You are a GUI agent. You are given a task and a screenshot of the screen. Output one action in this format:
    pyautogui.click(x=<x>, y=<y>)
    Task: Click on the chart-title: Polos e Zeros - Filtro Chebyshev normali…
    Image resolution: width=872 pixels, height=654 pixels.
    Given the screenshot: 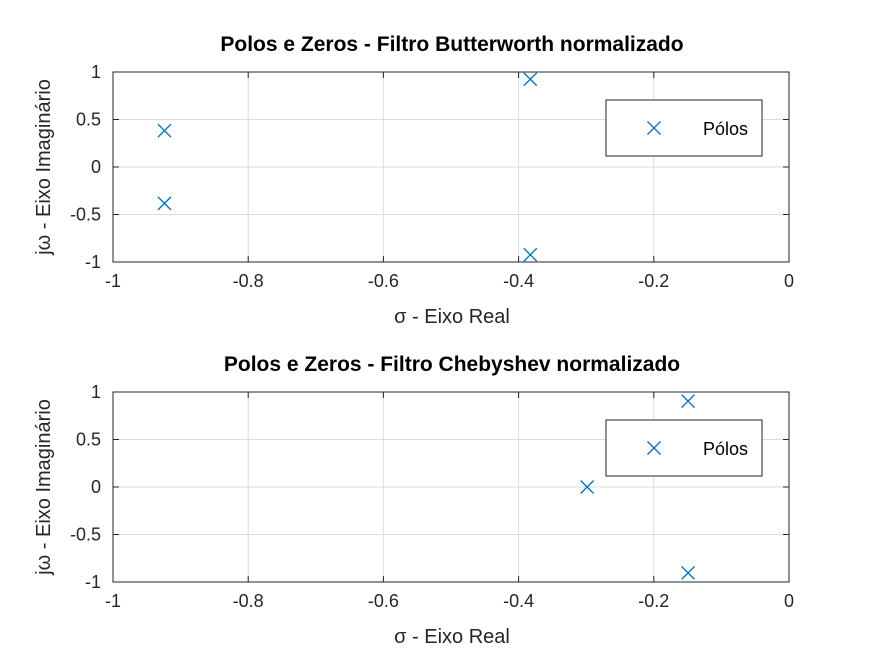 What is the action you would take?
    pyautogui.click(x=452, y=364)
    